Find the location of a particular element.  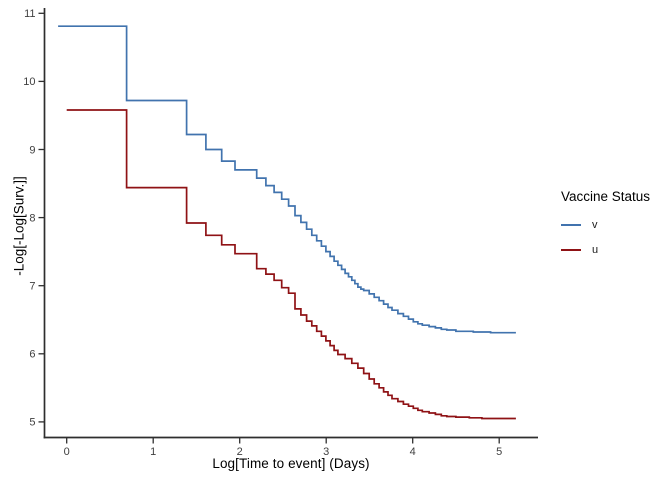

y-axis-title: -Log[-Log[Surv.]] is located at coordinates (19, 226).